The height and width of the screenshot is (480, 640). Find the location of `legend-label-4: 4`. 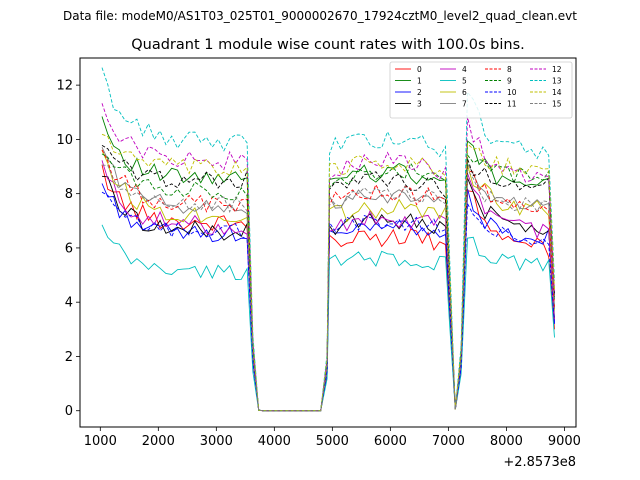

legend-label-4: 4 is located at coordinates (464, 69).